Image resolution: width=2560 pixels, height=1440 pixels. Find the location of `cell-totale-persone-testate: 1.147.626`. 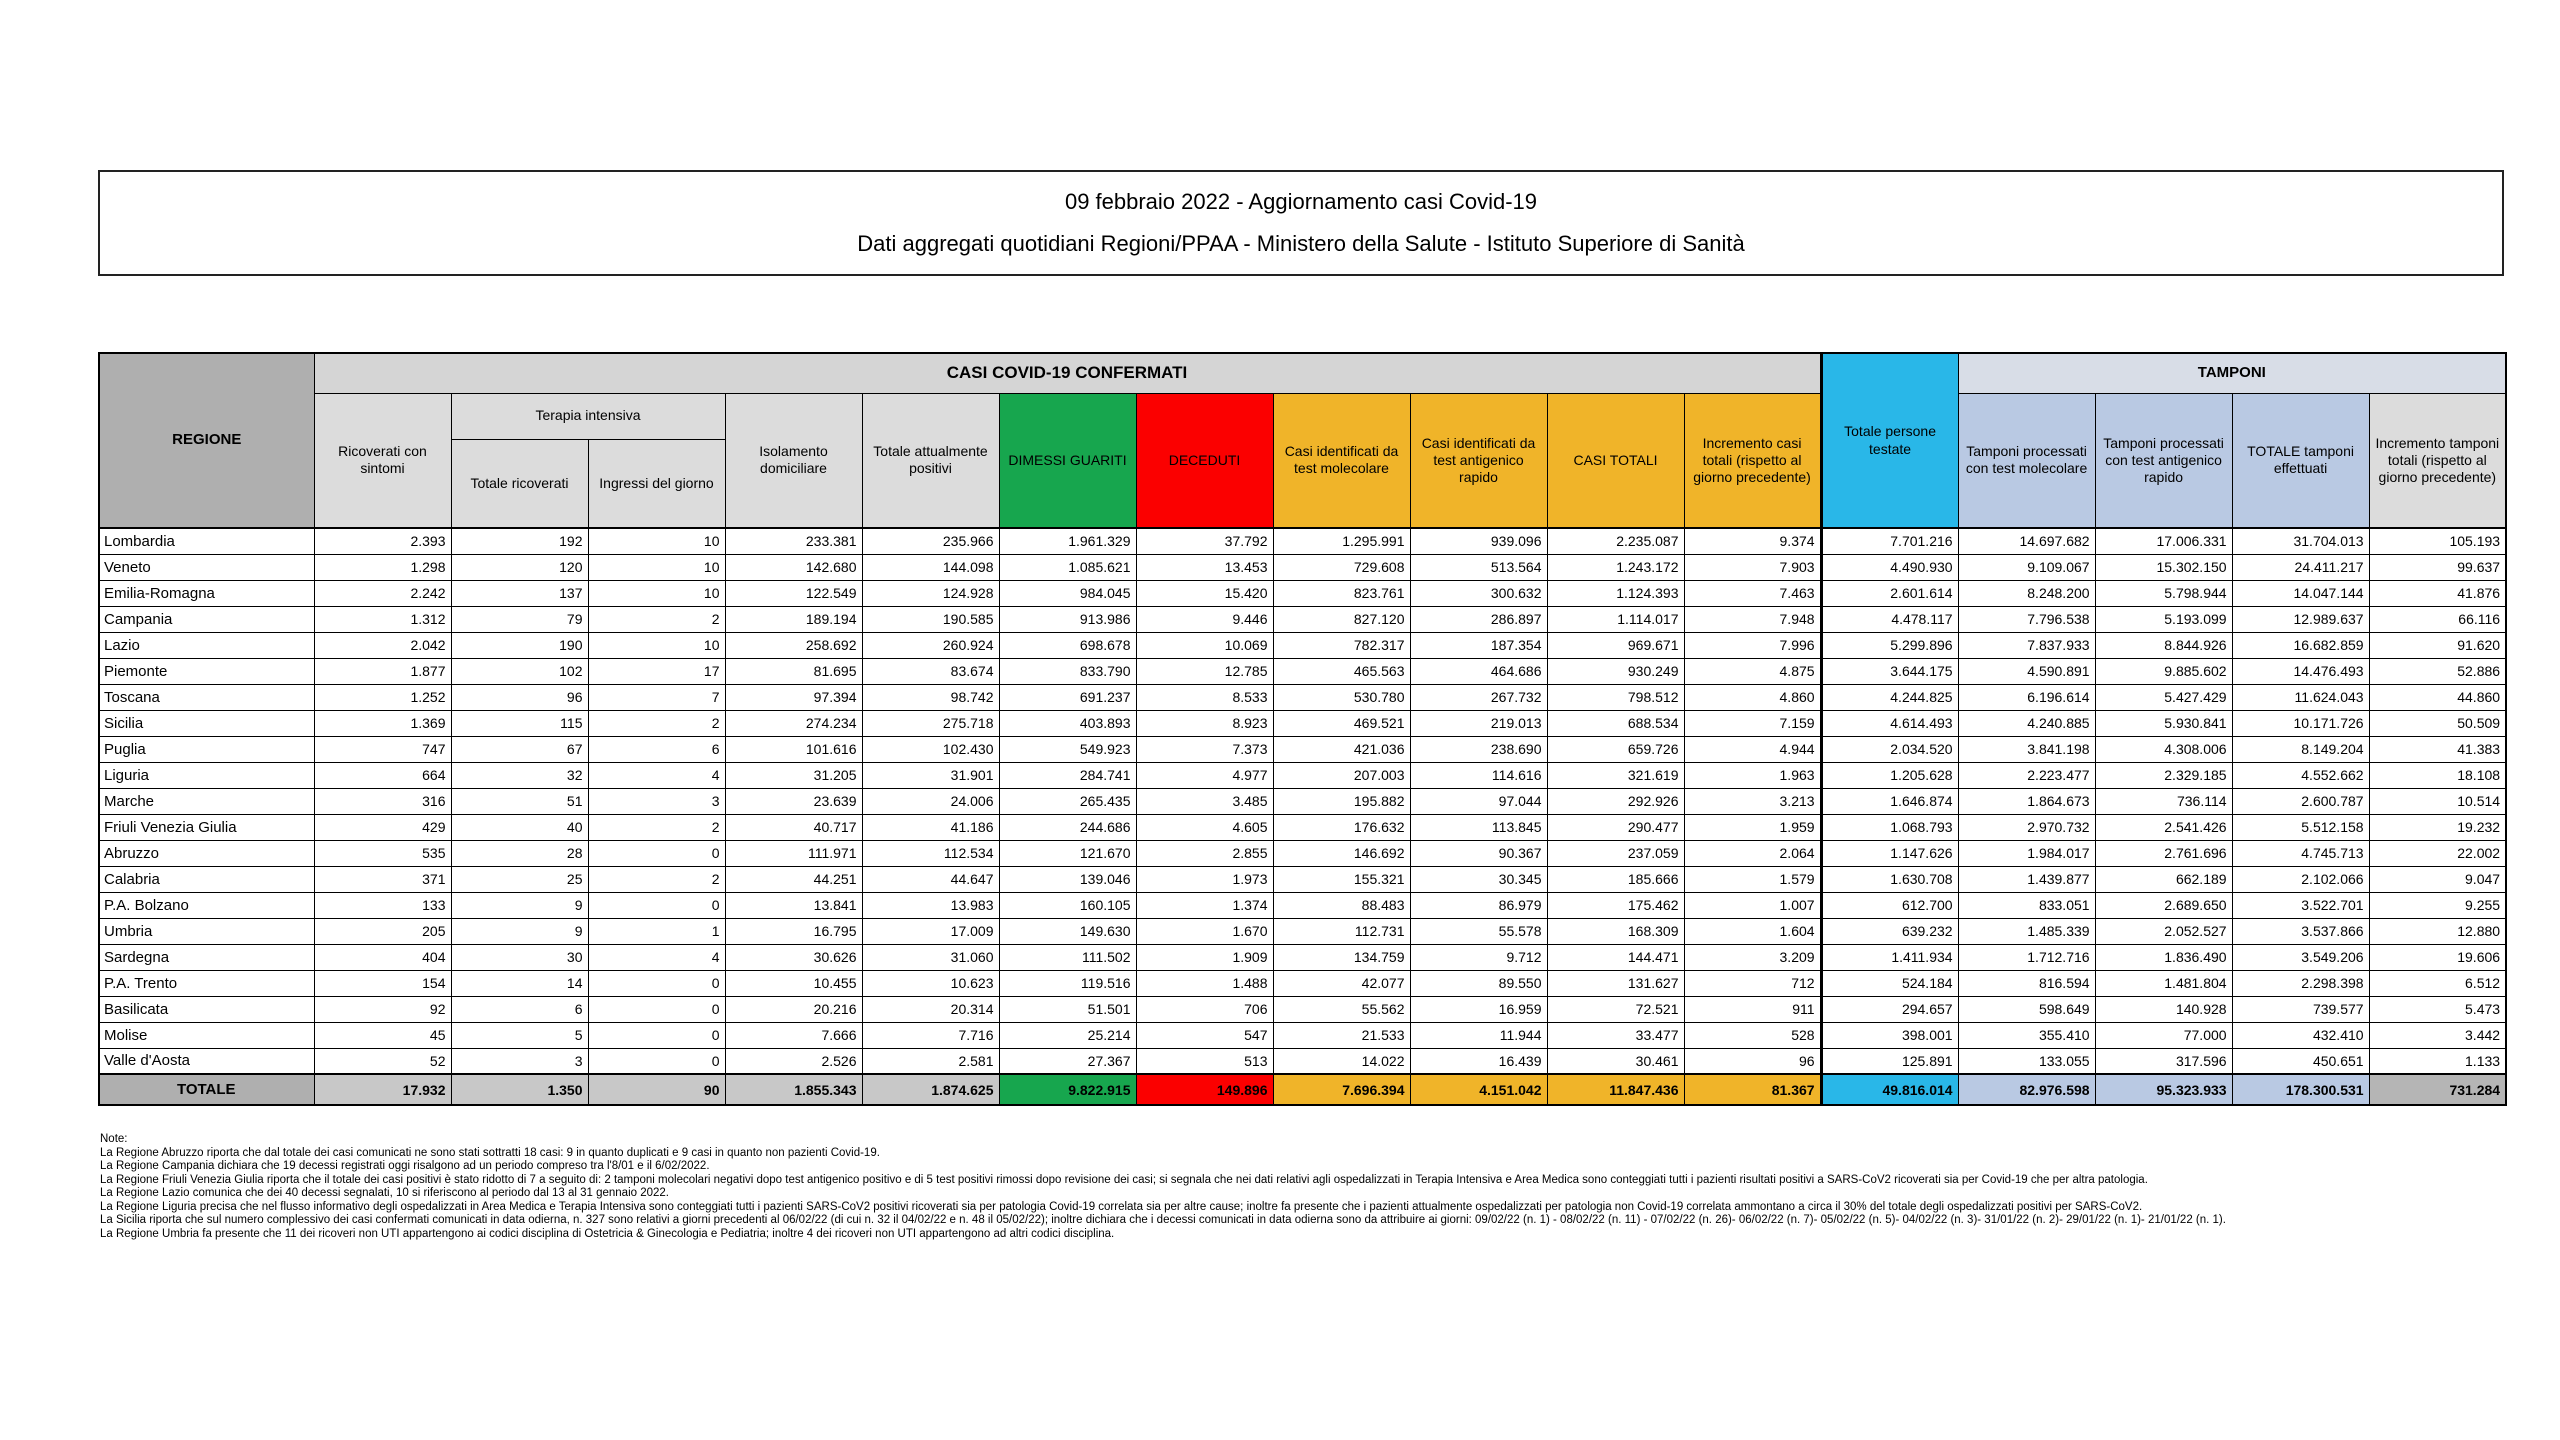

cell-totale-persone-testate: 1.147.626 is located at coordinates (1889, 853).